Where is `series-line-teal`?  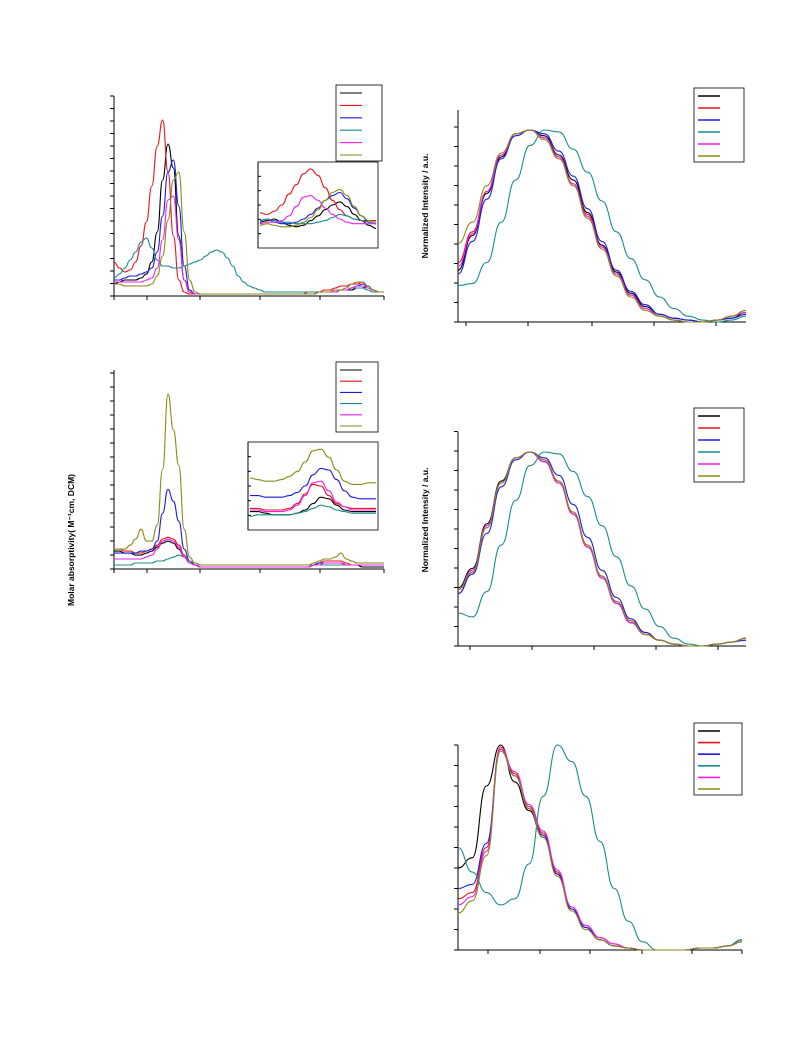
series-line-teal is located at coordinates (602, 226).